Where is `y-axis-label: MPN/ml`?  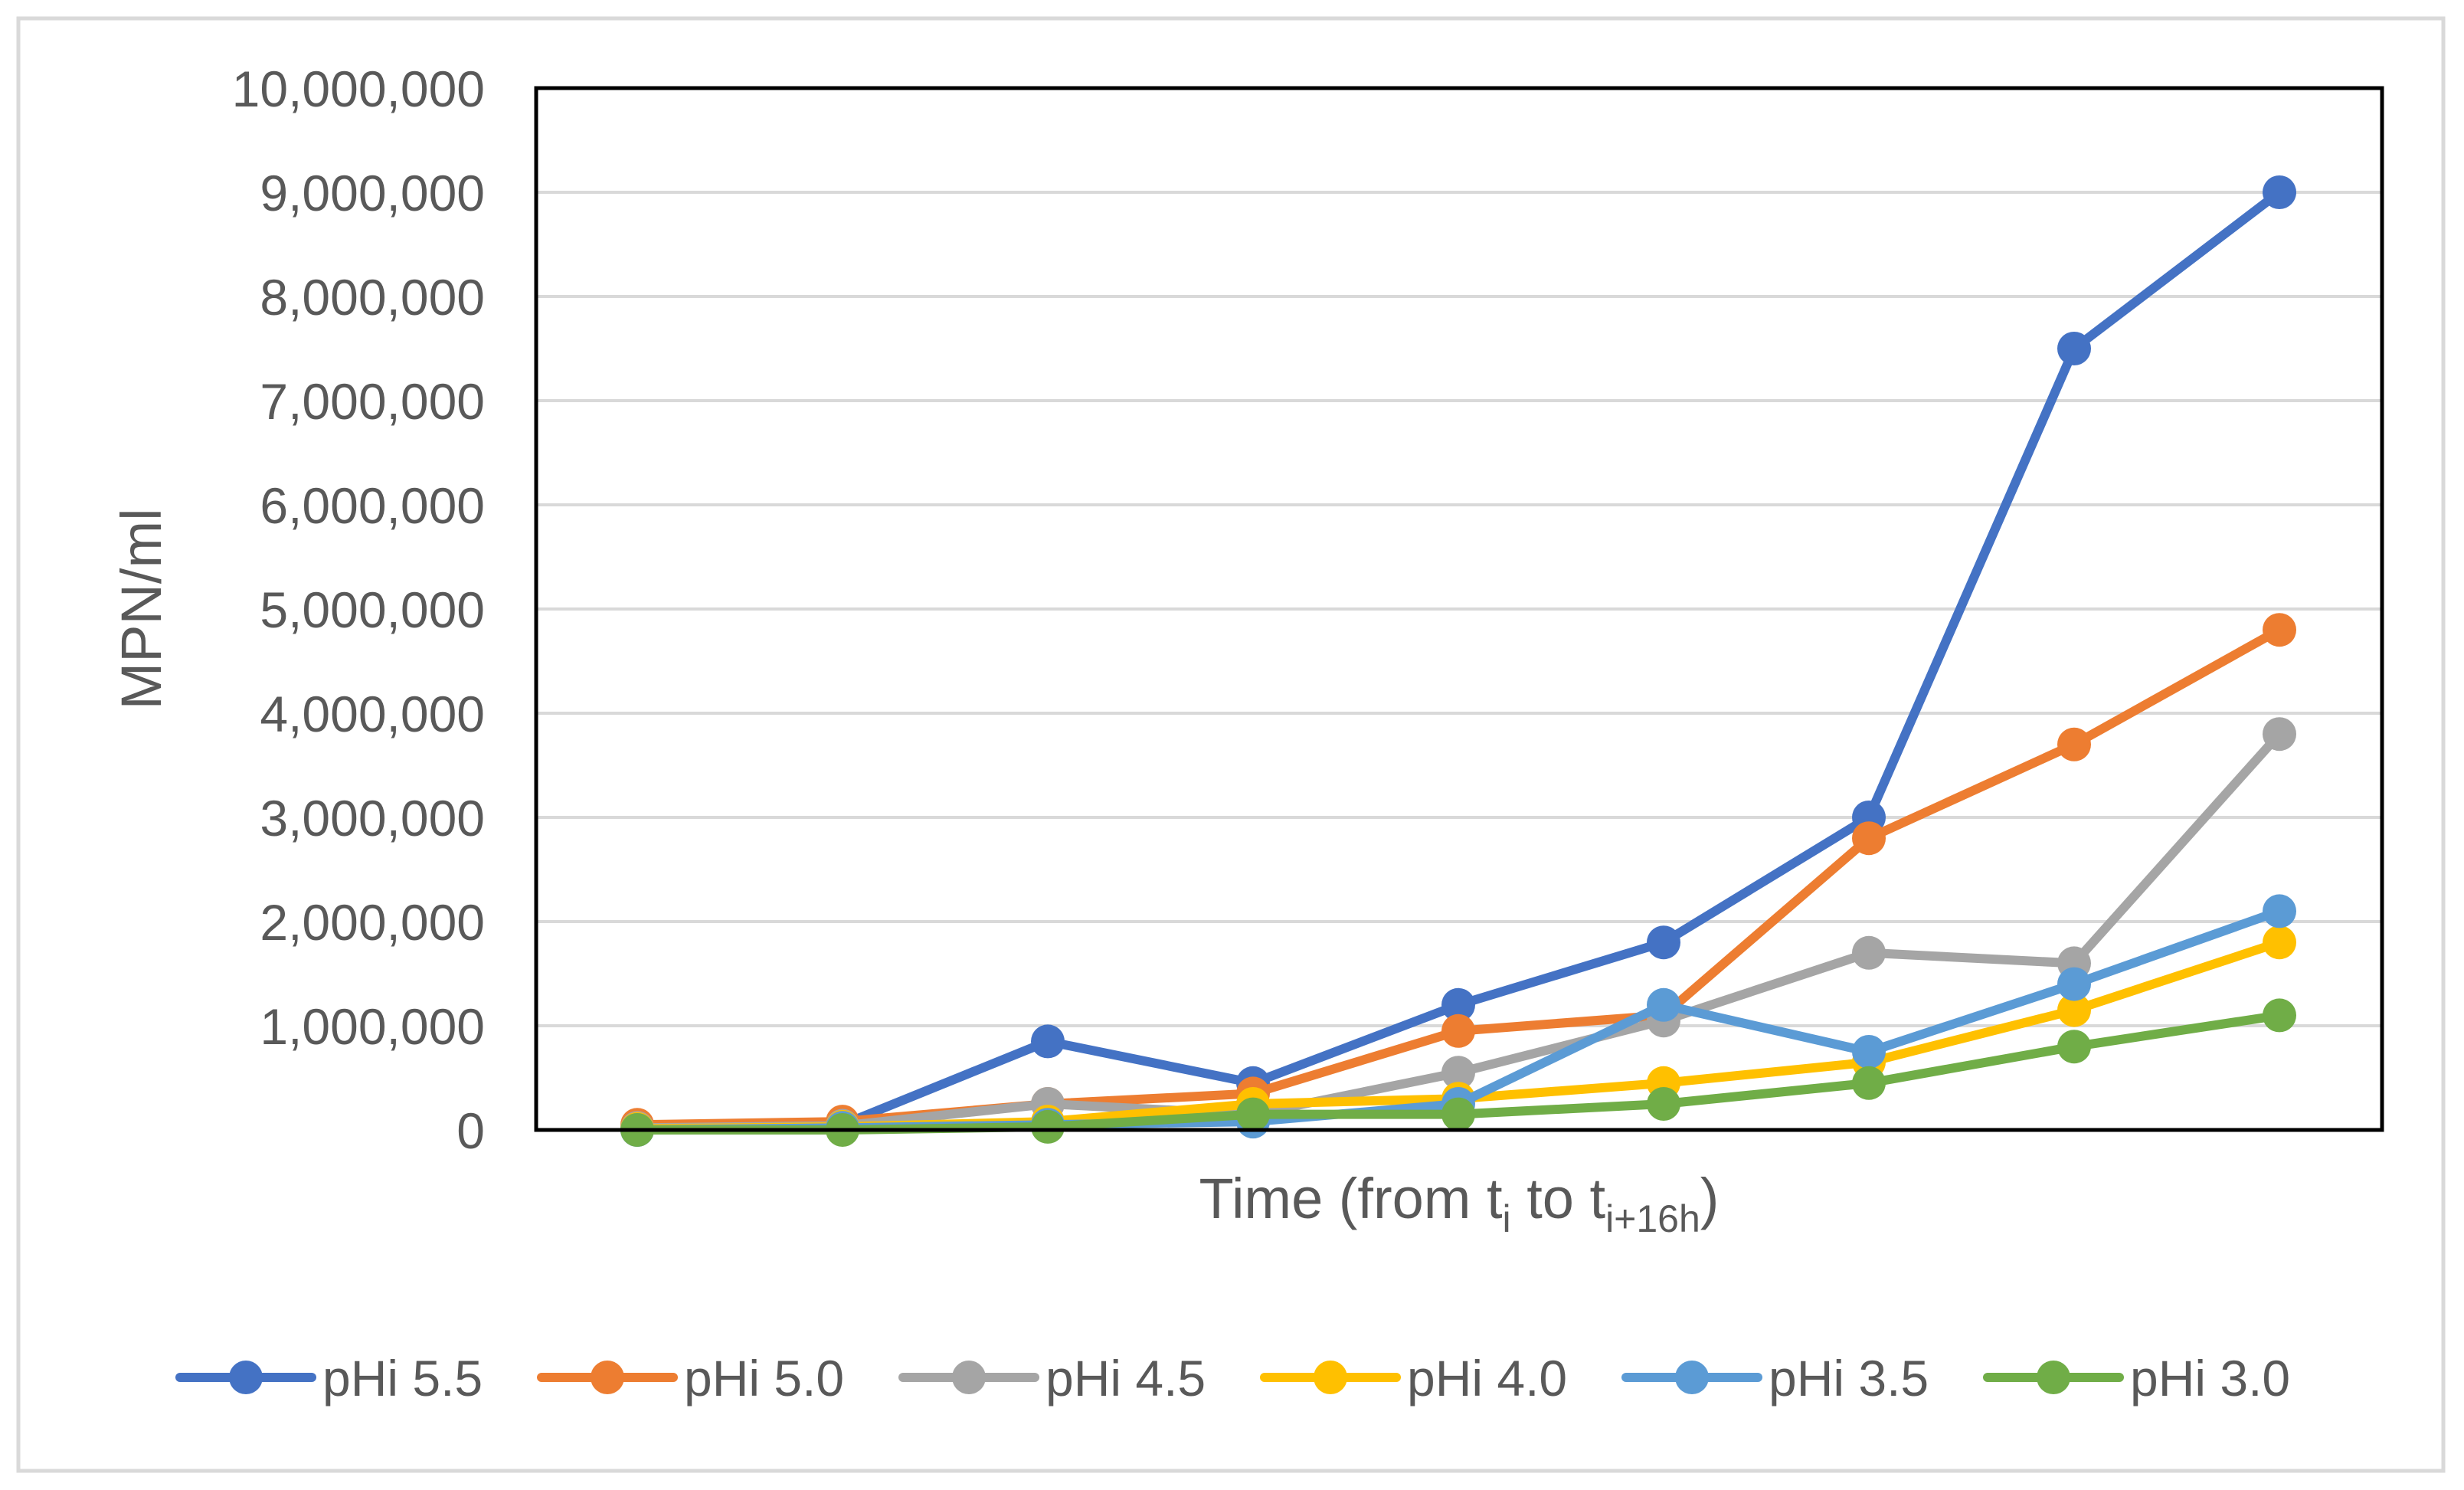 y-axis-label: MPN/ml is located at coordinates (141, 608).